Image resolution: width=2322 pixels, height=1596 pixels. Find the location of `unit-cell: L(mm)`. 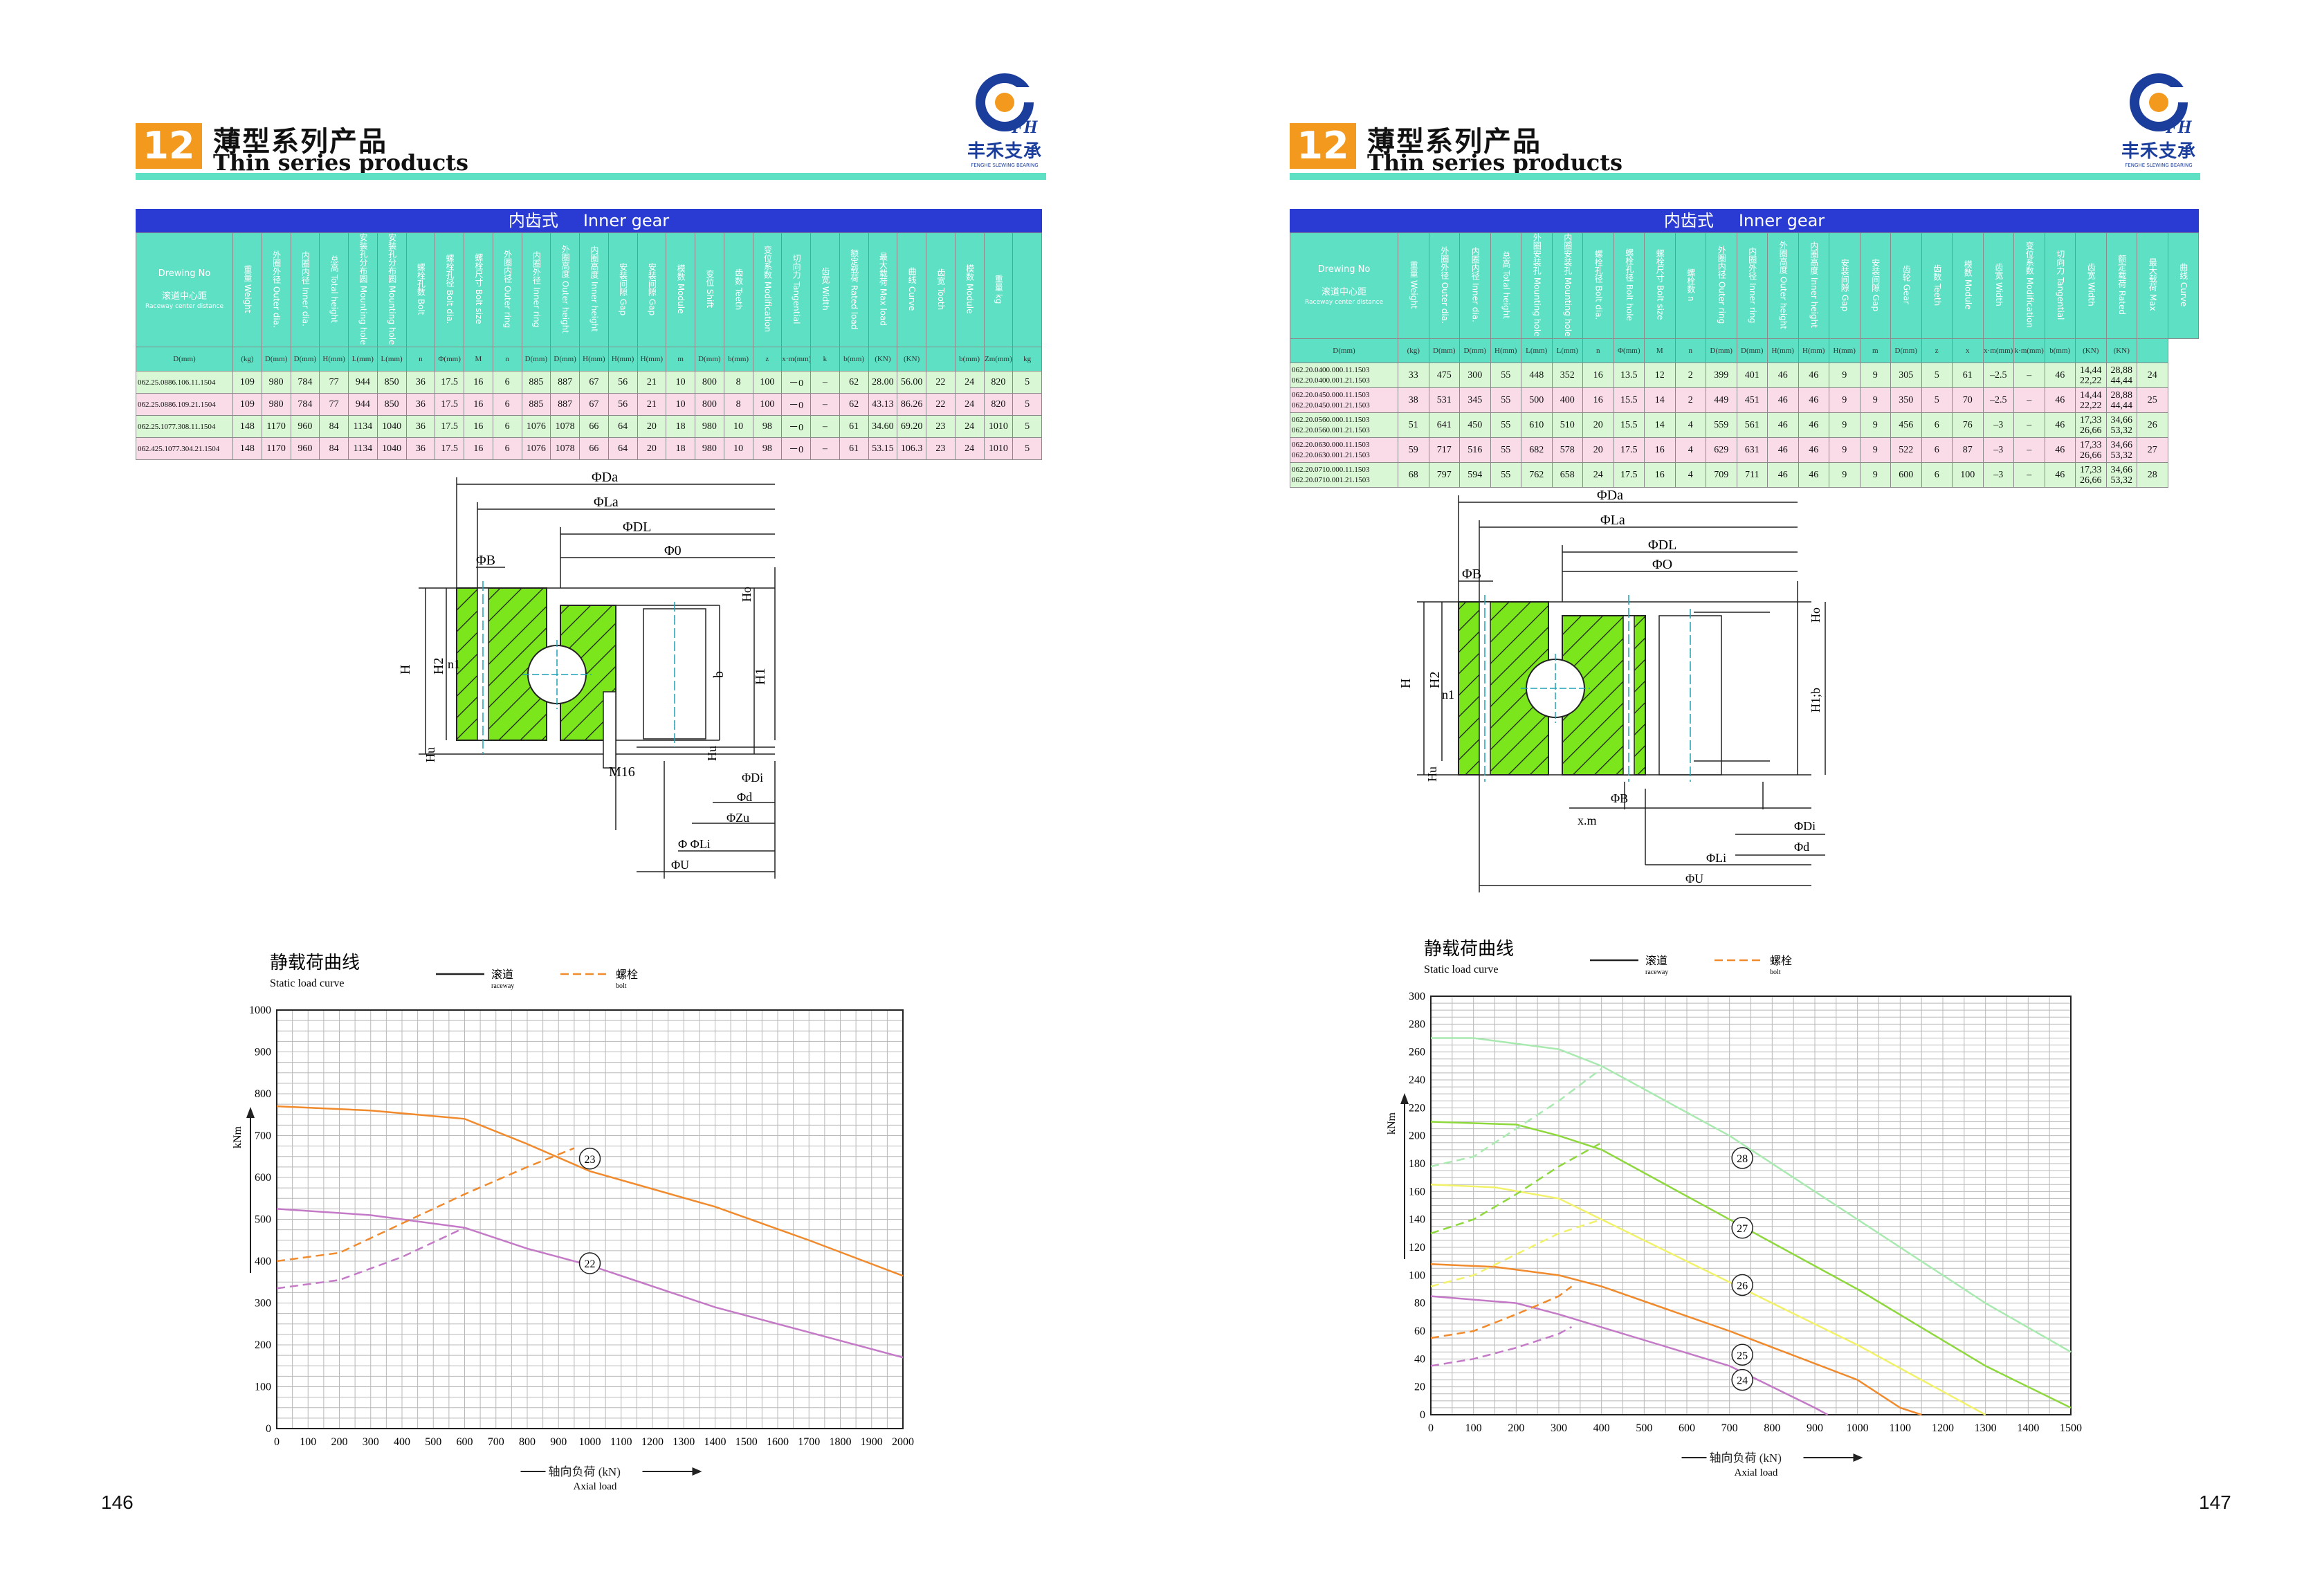

unit-cell: L(mm) is located at coordinates (1537, 351).